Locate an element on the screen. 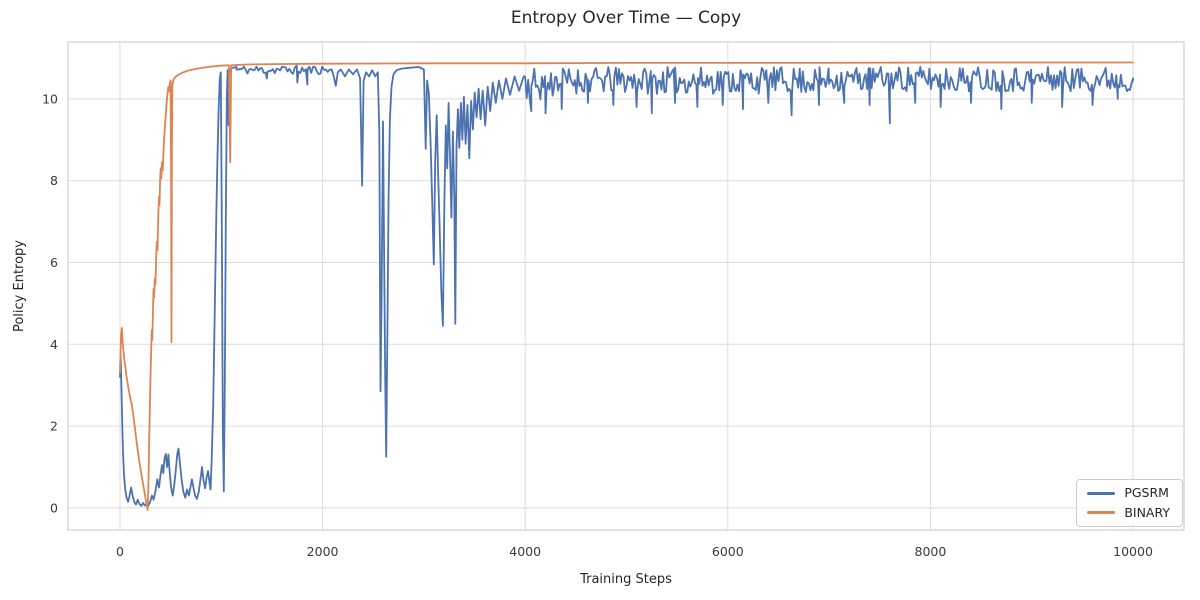 This screenshot has width=1200, height=600. y-tick-label: 6 is located at coordinates (54, 262).